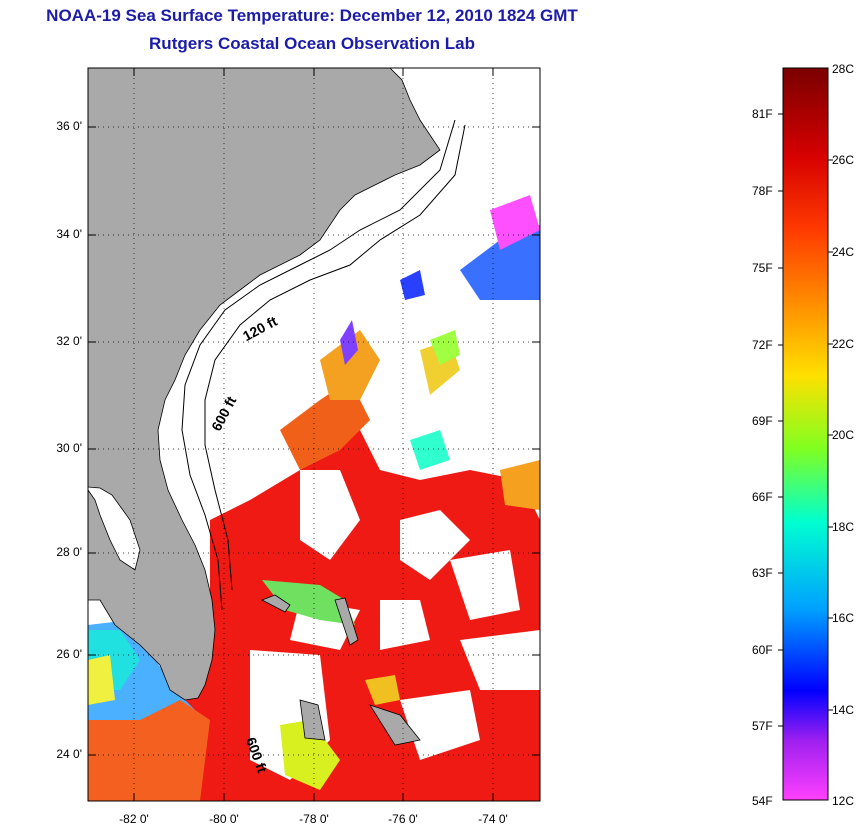 The width and height of the screenshot is (864, 832). I want to click on colorbar-label-54f: 54F, so click(762, 801).